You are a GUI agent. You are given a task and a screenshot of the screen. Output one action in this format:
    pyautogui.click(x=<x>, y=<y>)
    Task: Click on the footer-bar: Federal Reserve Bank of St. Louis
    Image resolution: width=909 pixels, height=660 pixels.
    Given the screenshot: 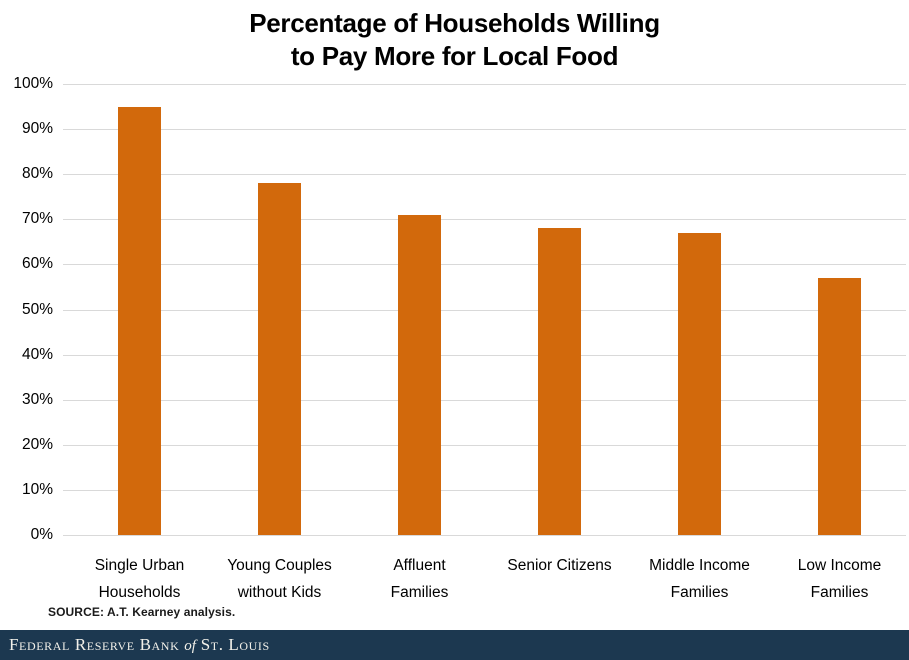 What is the action you would take?
    pyautogui.click(x=454, y=645)
    